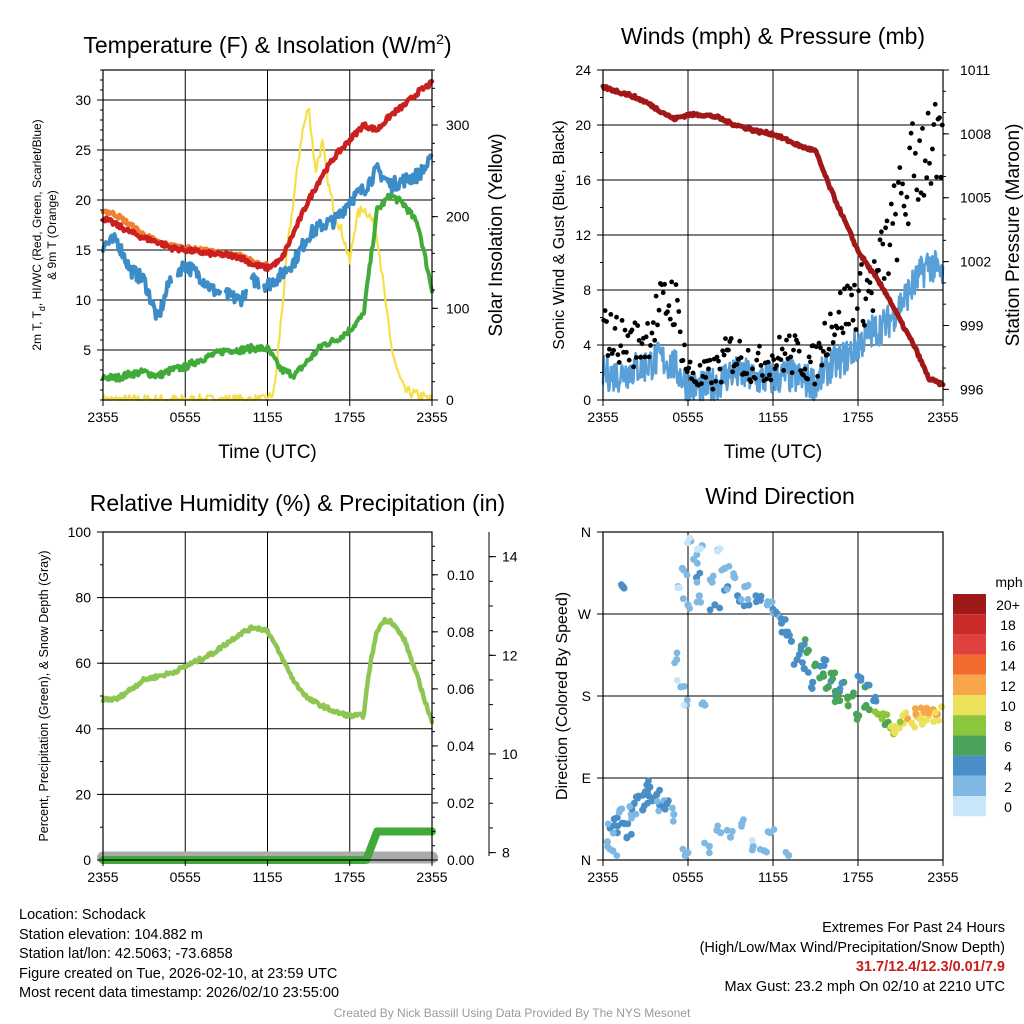 The image size is (1024, 1024). Describe the element at coordinates (1008, 807) in the screenshot. I see `legend-label: 0` at that location.